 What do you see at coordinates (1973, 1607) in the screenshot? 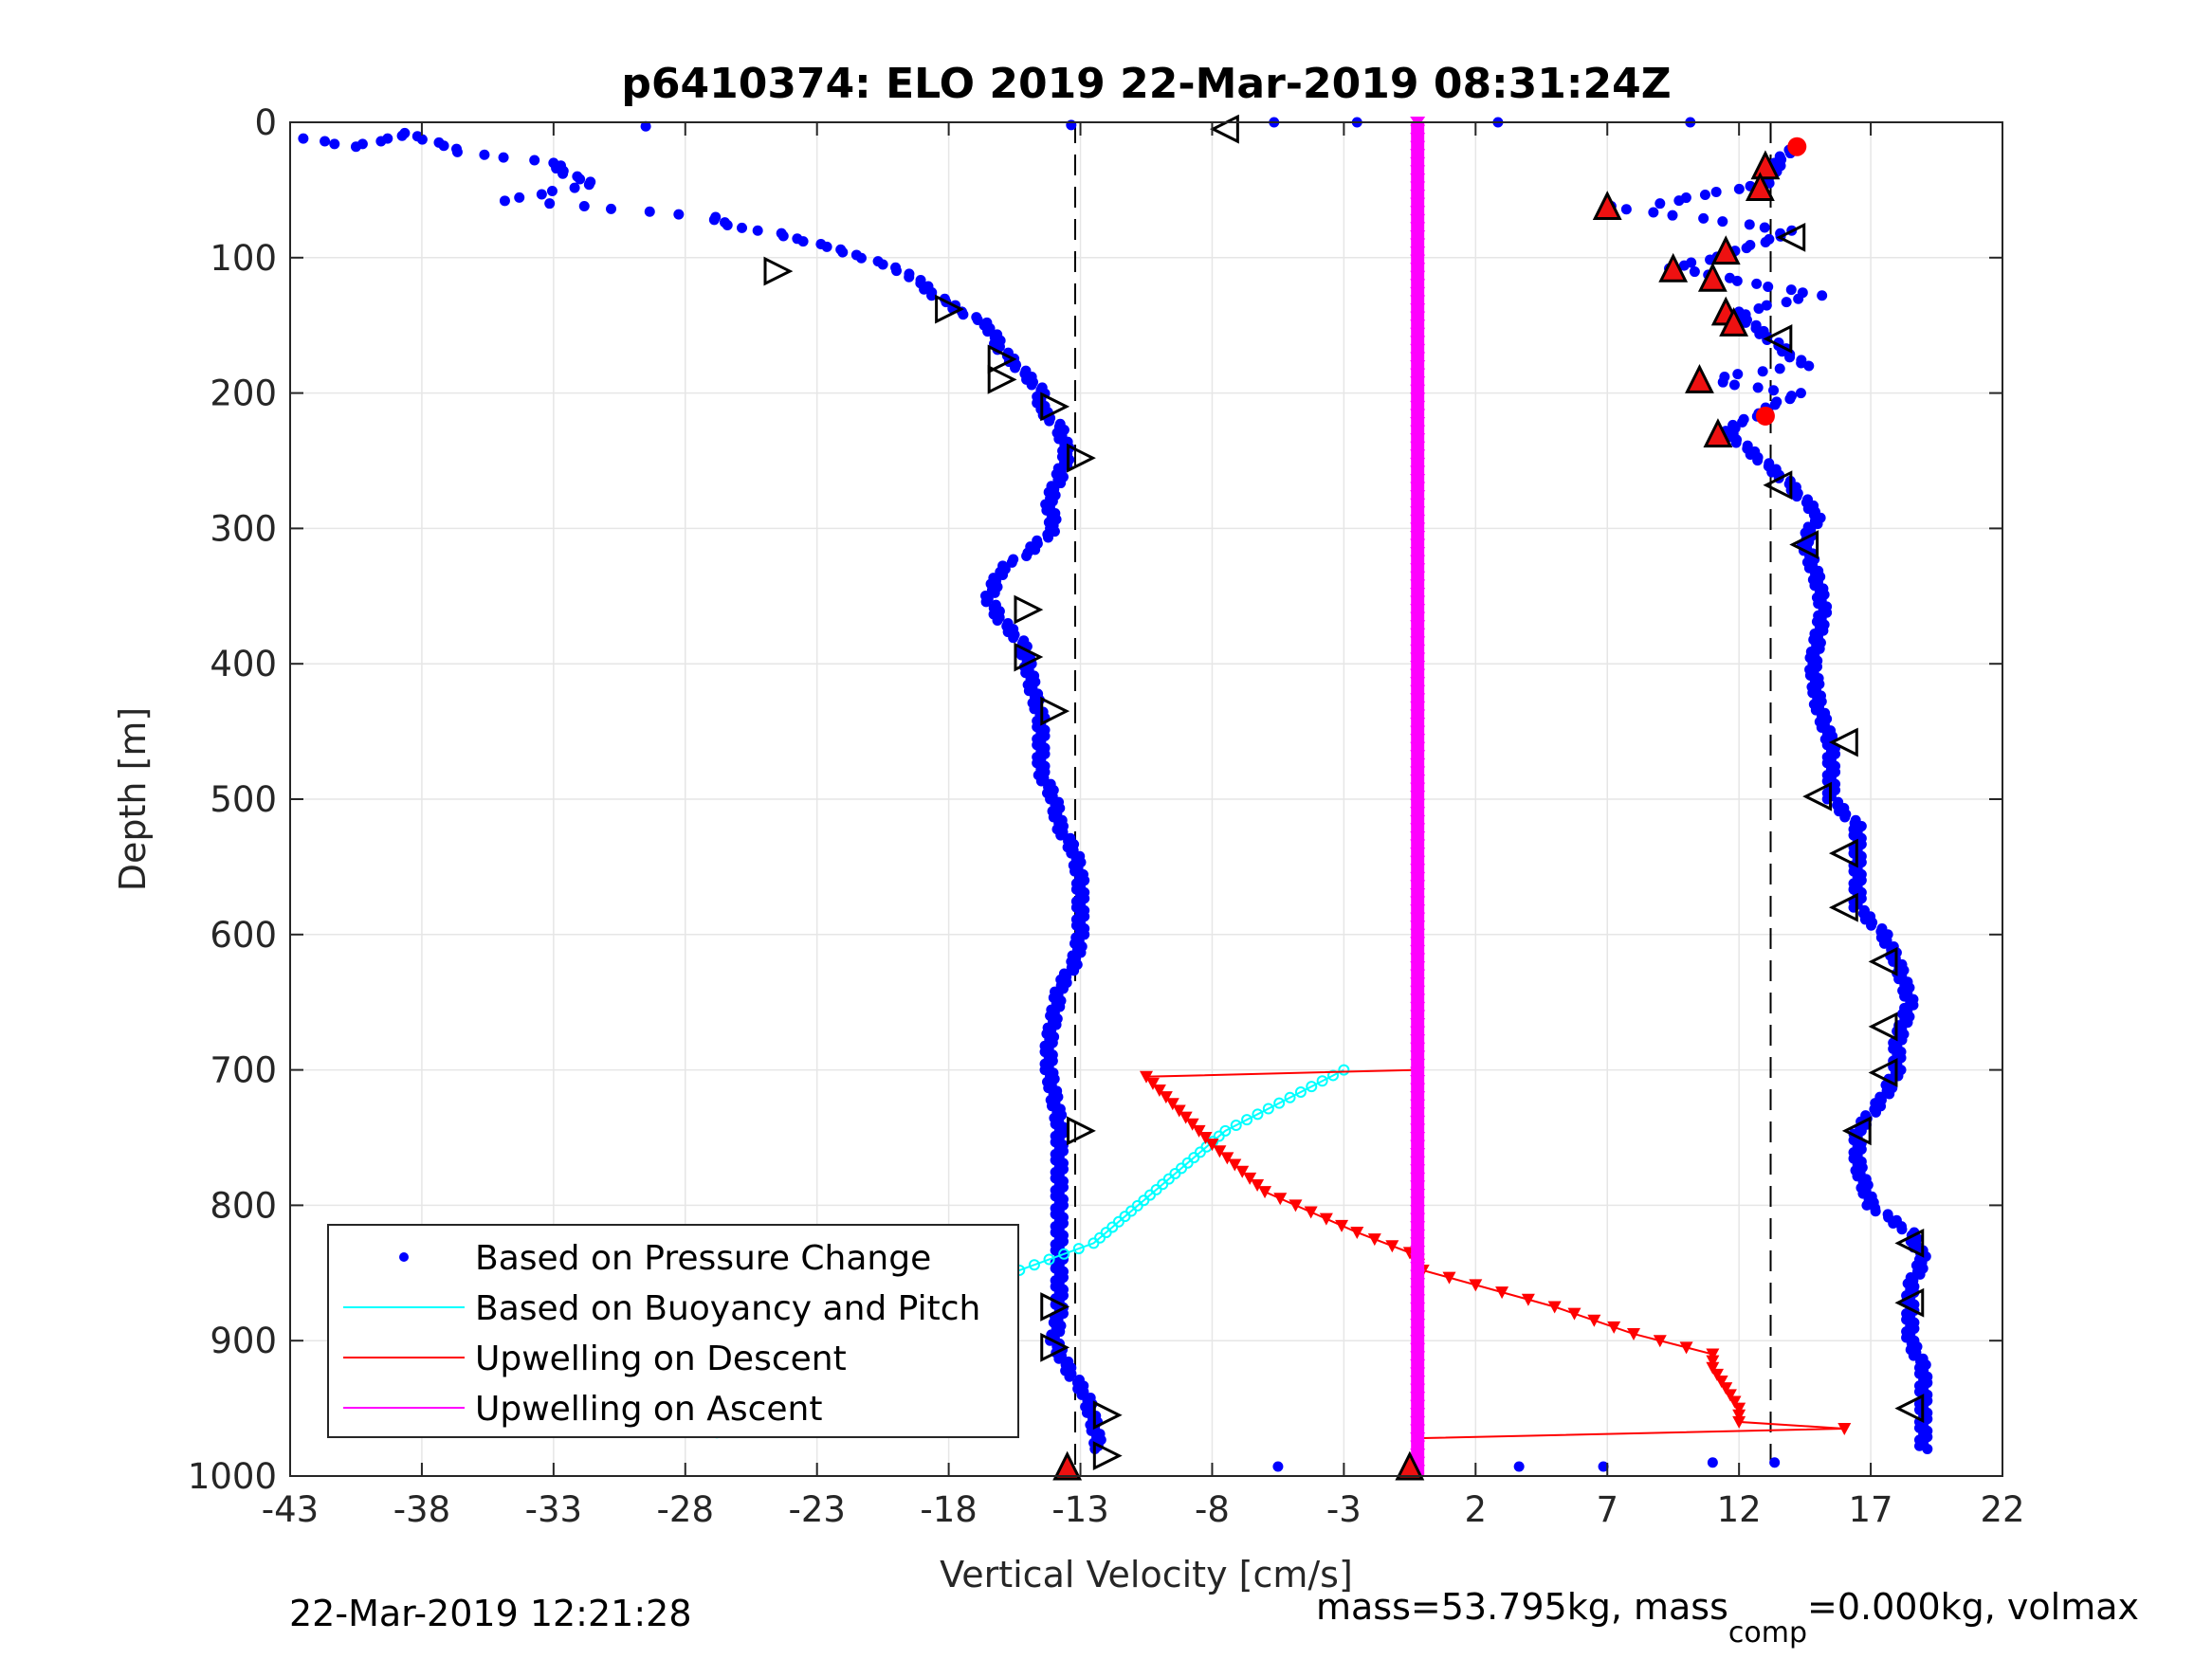
I see `mass-suffix: =0.000kg, volmax` at bounding box center [1973, 1607].